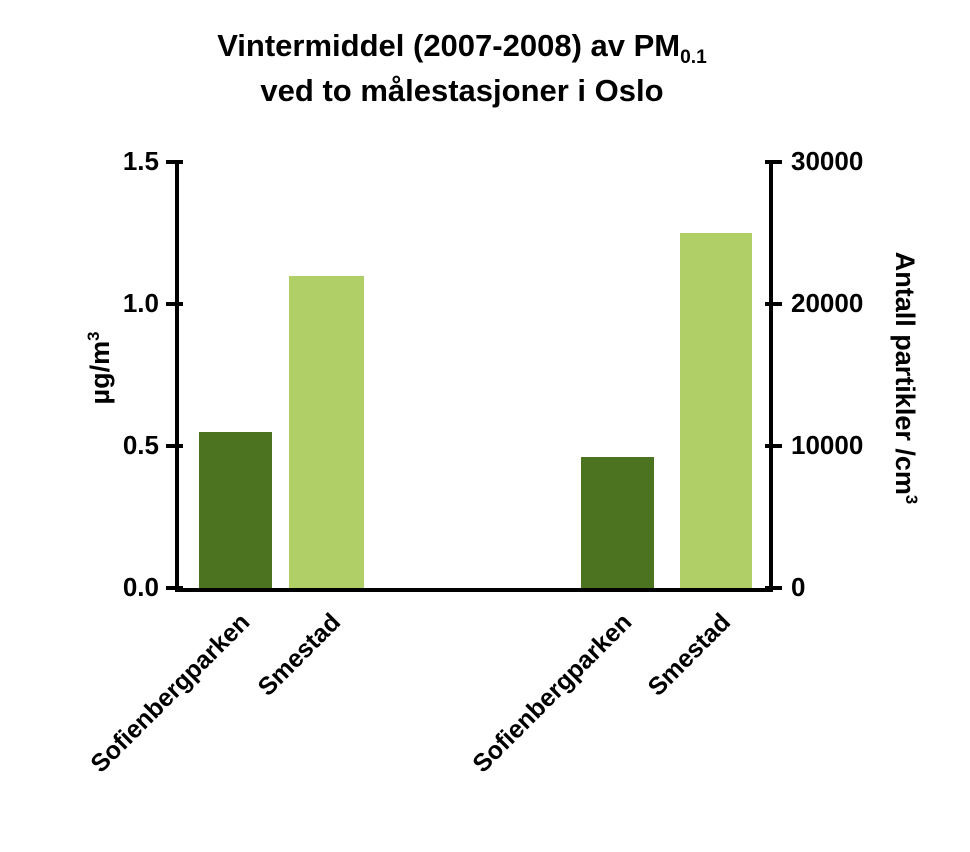 This screenshot has height=852, width=970. I want to click on left-axis-tick-label: 1.5, so click(140, 160).